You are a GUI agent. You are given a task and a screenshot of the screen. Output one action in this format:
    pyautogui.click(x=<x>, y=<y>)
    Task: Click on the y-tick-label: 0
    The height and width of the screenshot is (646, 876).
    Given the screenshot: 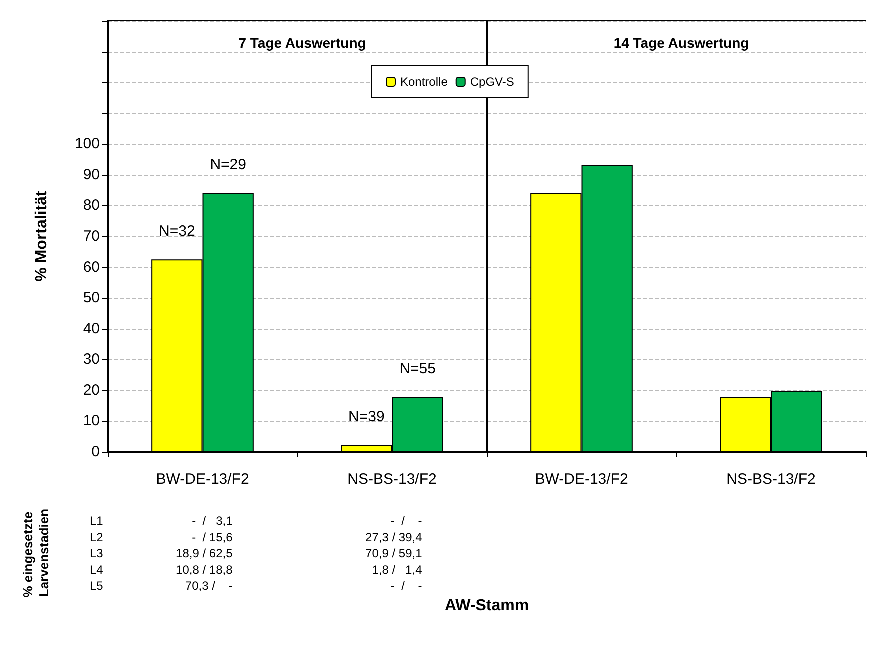 What is the action you would take?
    pyautogui.click(x=96, y=452)
    